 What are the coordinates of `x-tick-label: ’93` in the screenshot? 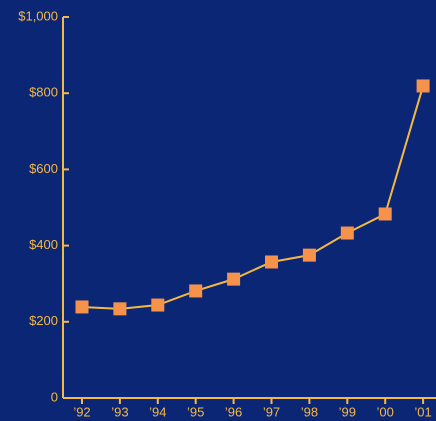 It's located at (119, 411).